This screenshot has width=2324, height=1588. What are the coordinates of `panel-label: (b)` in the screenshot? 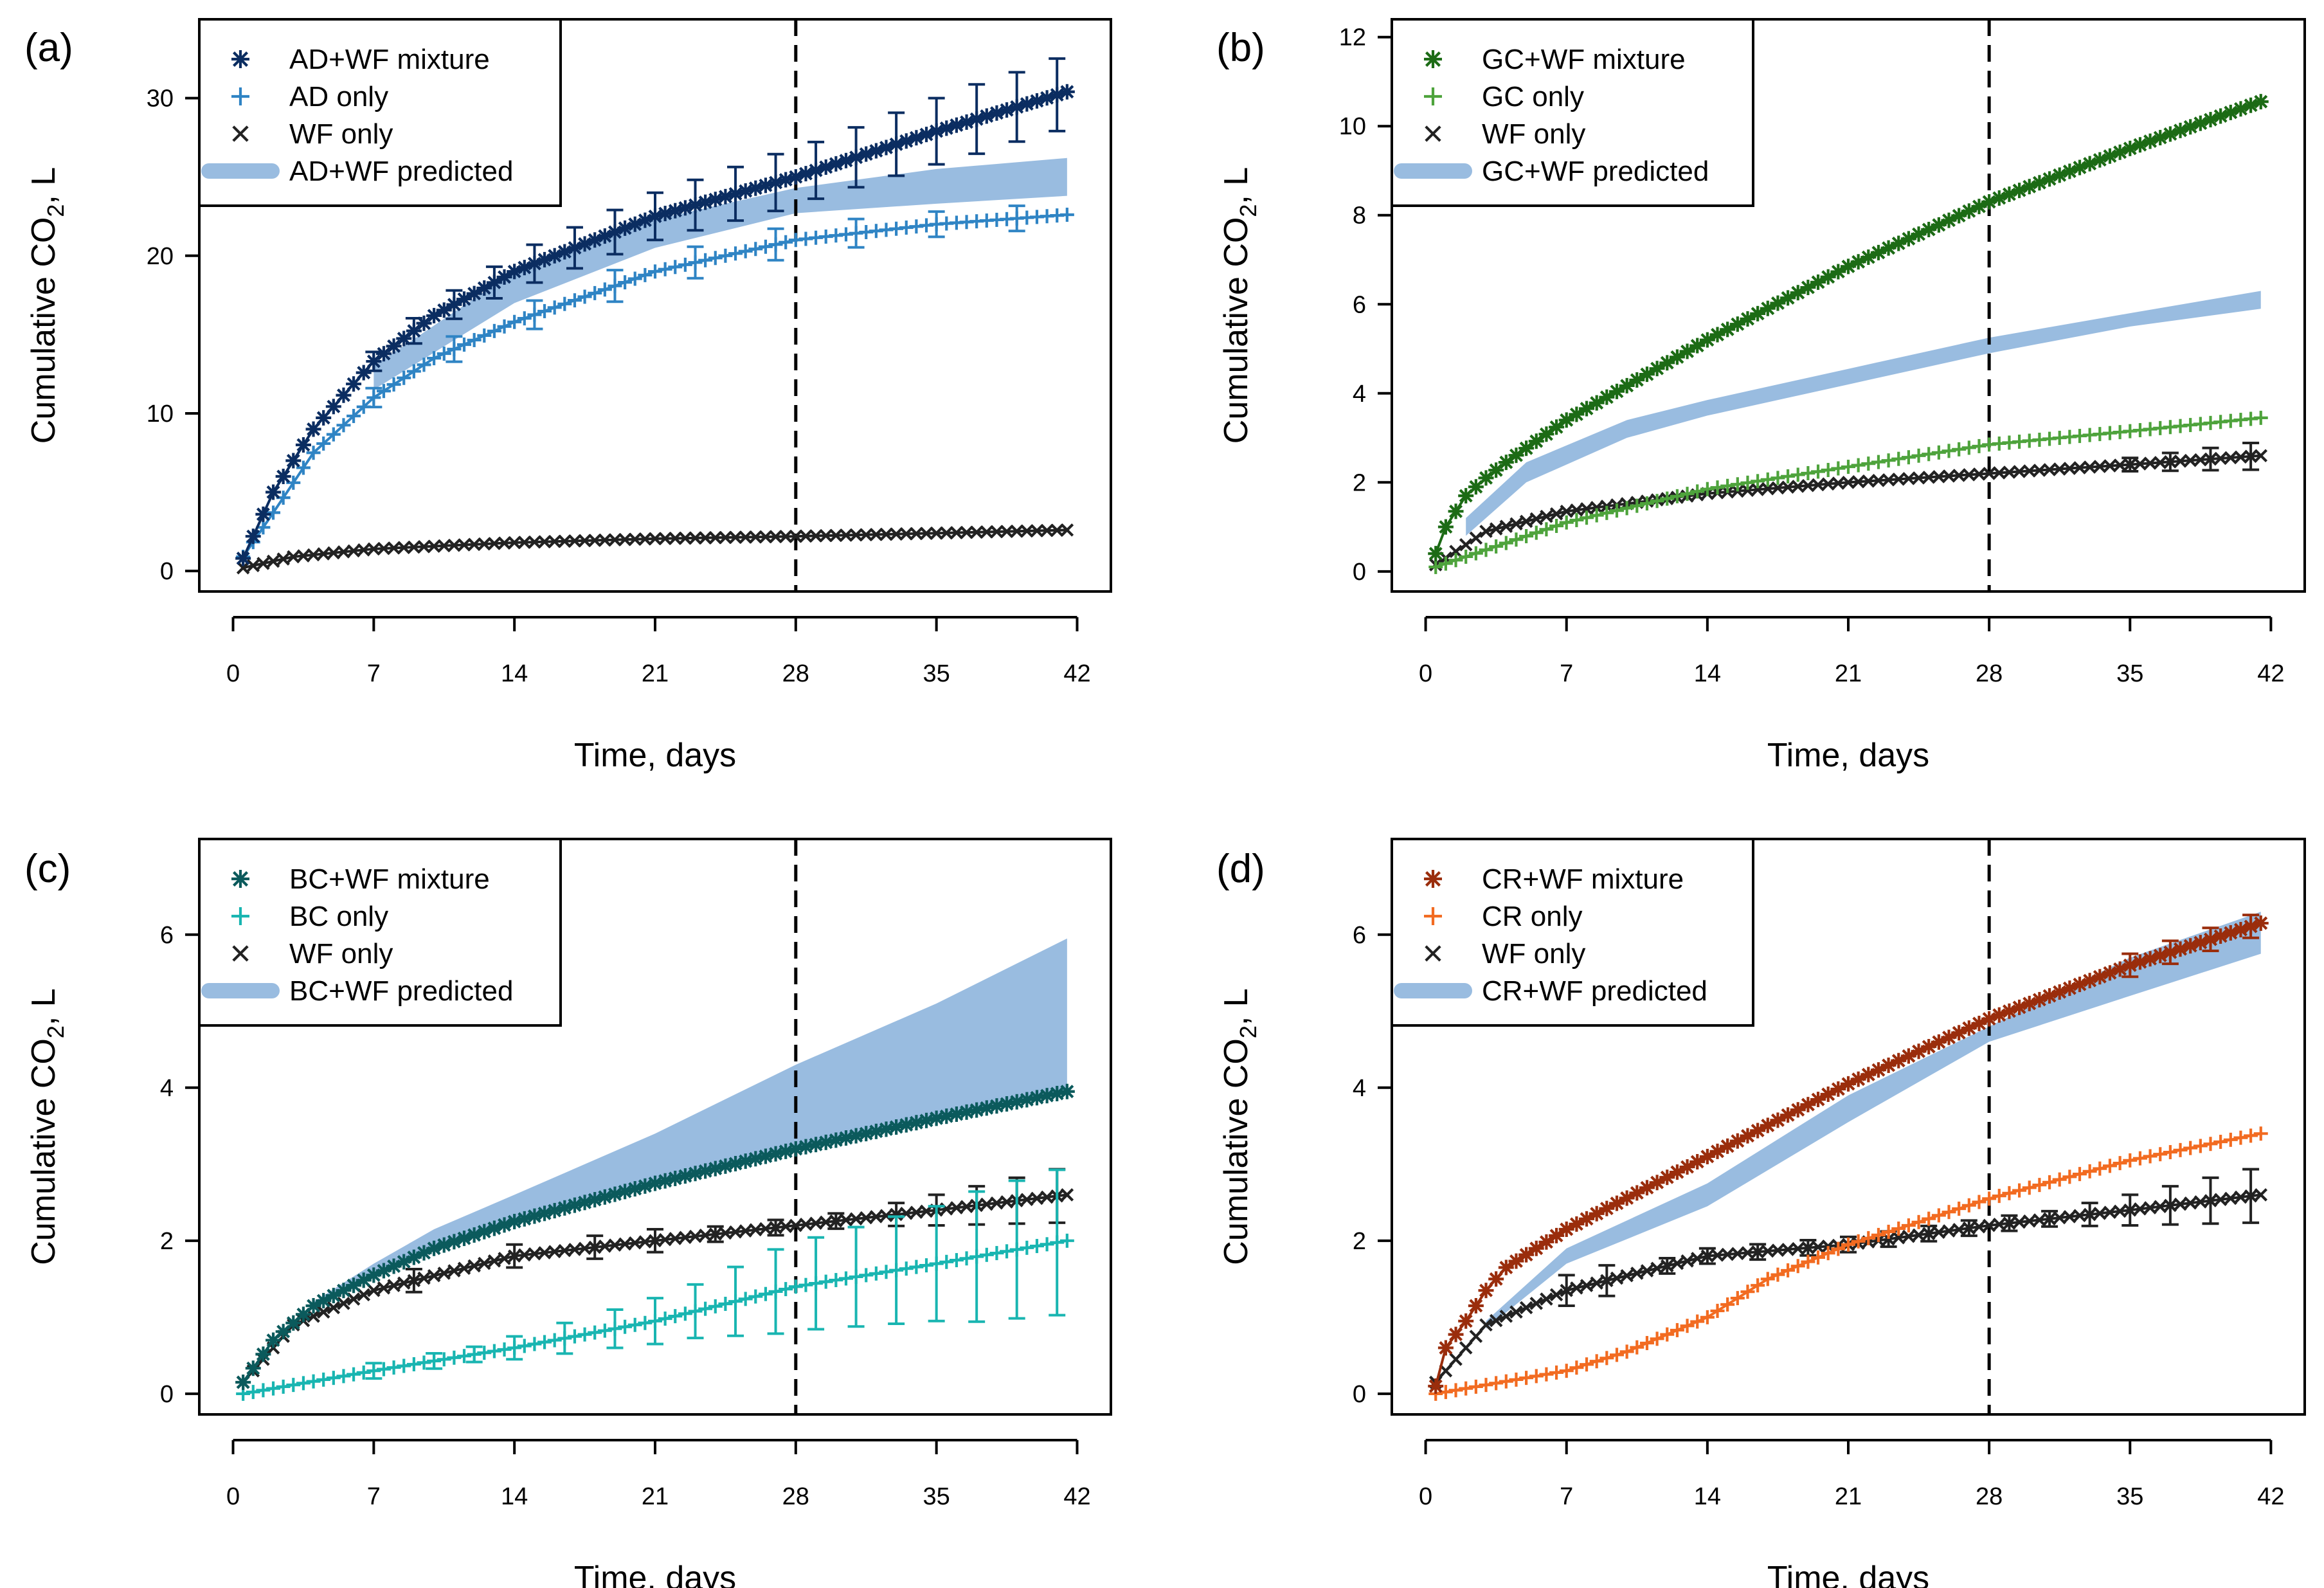 It's located at (1240, 48).